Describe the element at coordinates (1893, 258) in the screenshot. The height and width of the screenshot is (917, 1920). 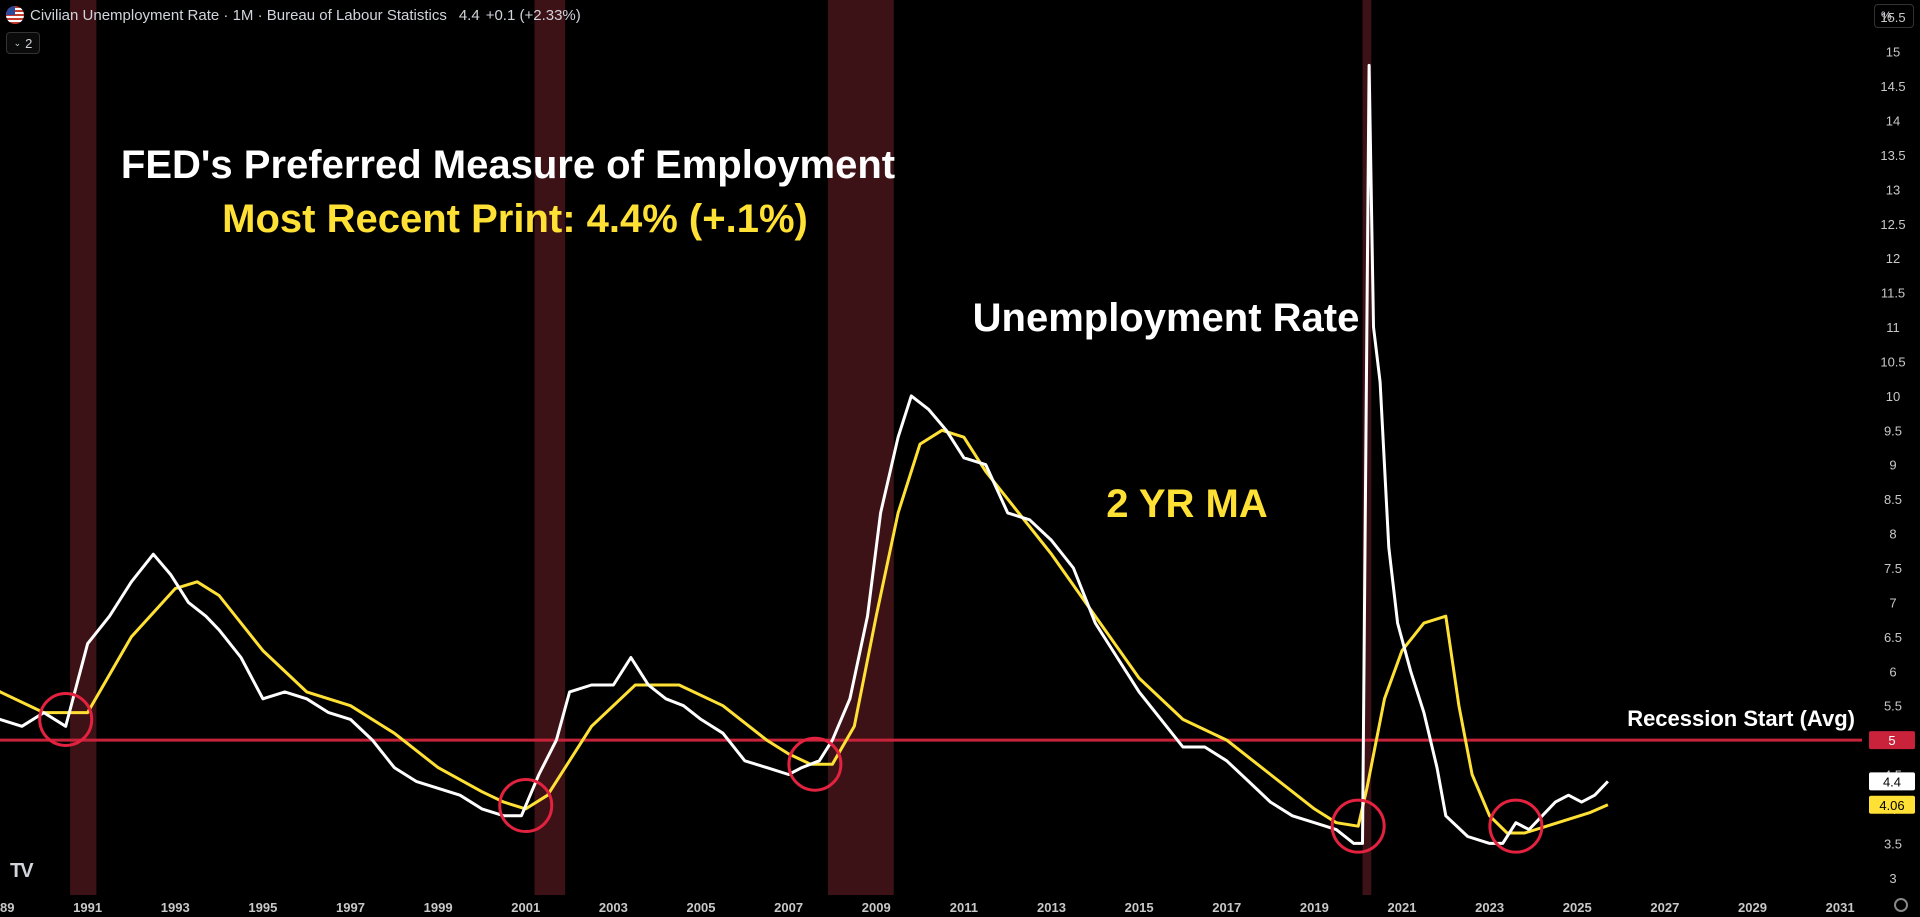
I see `y-tick-label-18: 12` at that location.